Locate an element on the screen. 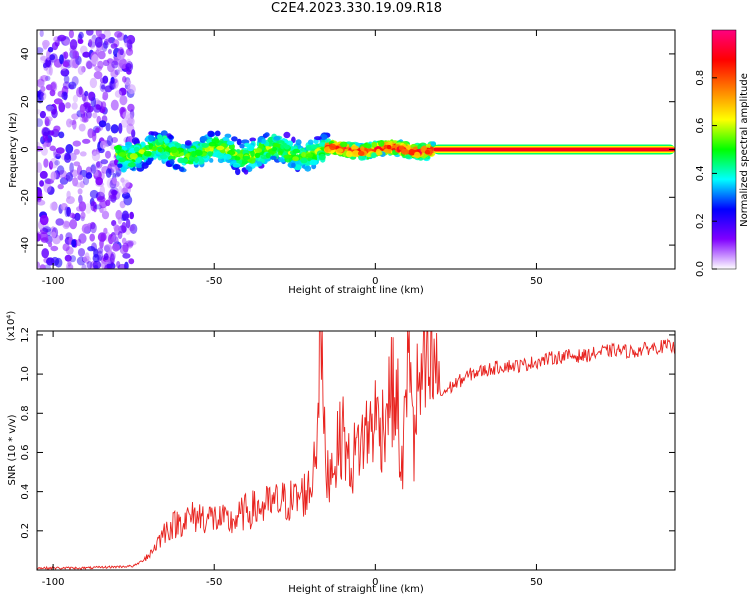 The height and width of the screenshot is (600, 750). colorbar-label: Normalized spectral amplitude is located at coordinates (744, 150).